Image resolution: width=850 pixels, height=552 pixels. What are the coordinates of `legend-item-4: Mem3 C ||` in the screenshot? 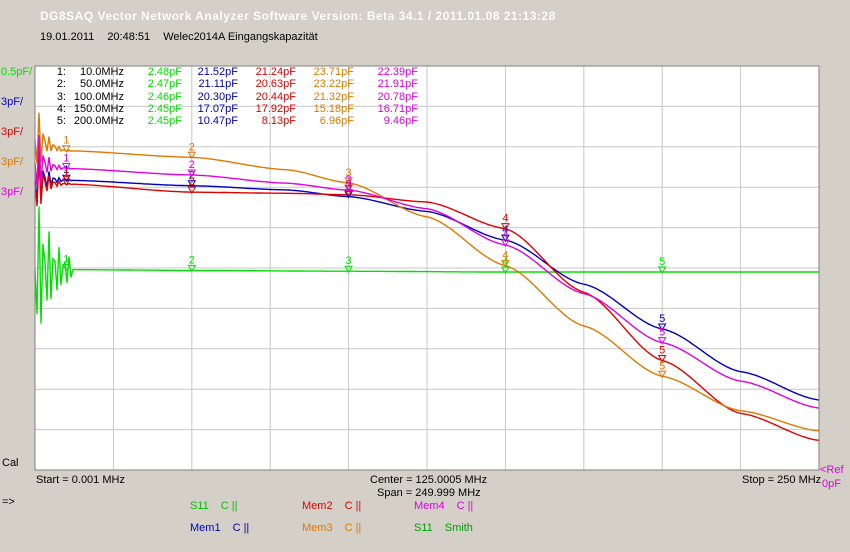 It's located at (331, 528).